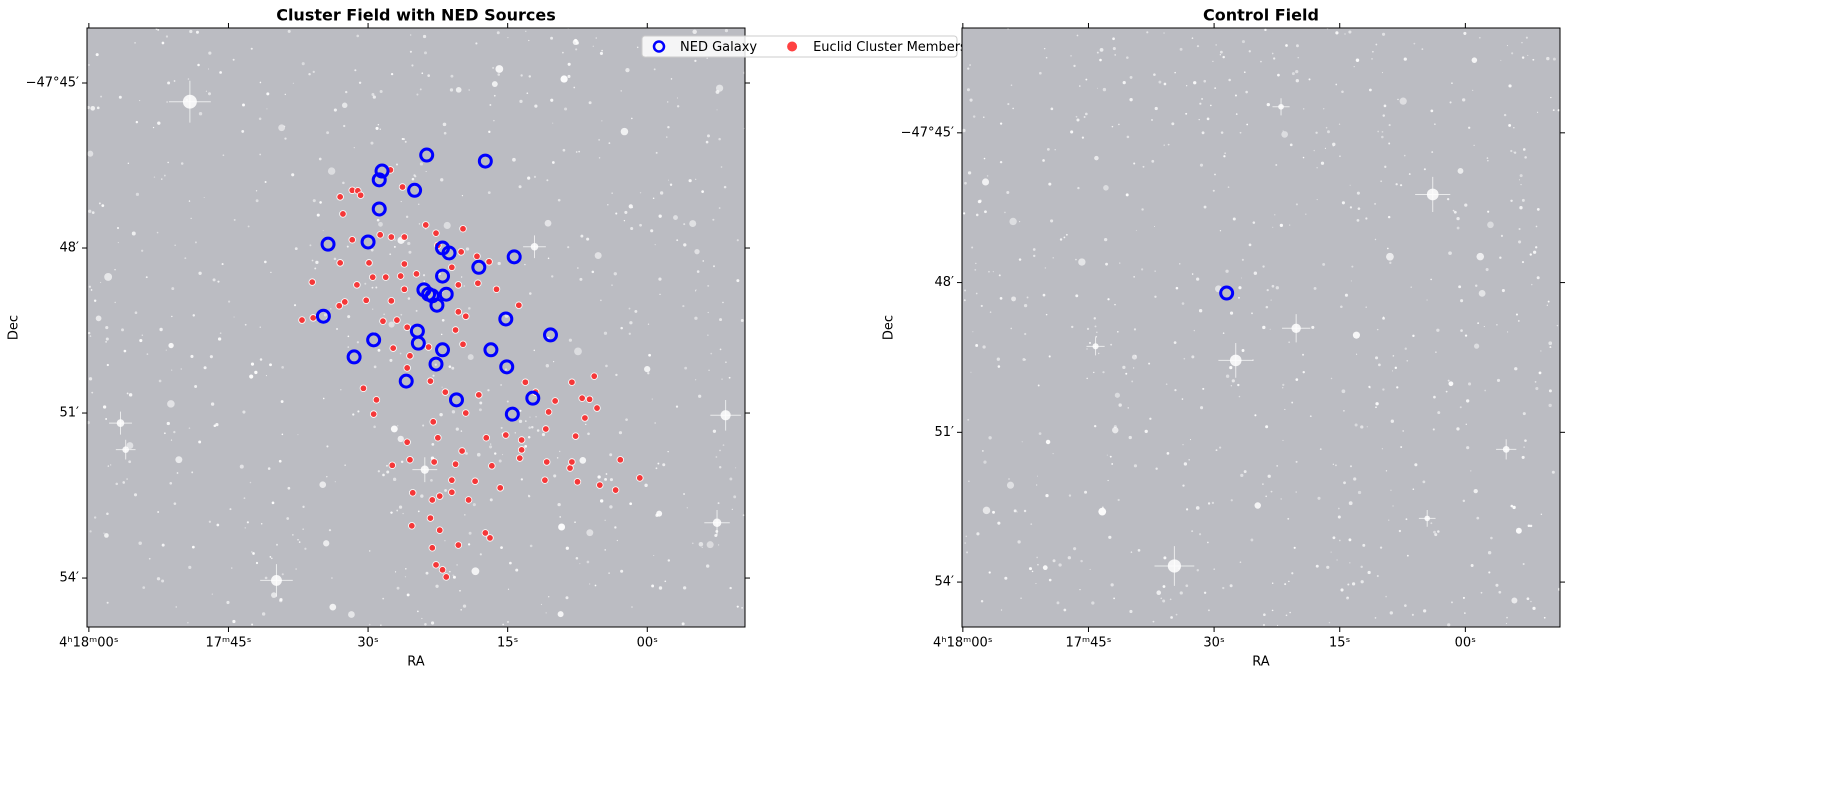  Describe the element at coordinates (416, 15) in the screenshot. I see `chart-title: Cluster Field with NED Sources` at that location.